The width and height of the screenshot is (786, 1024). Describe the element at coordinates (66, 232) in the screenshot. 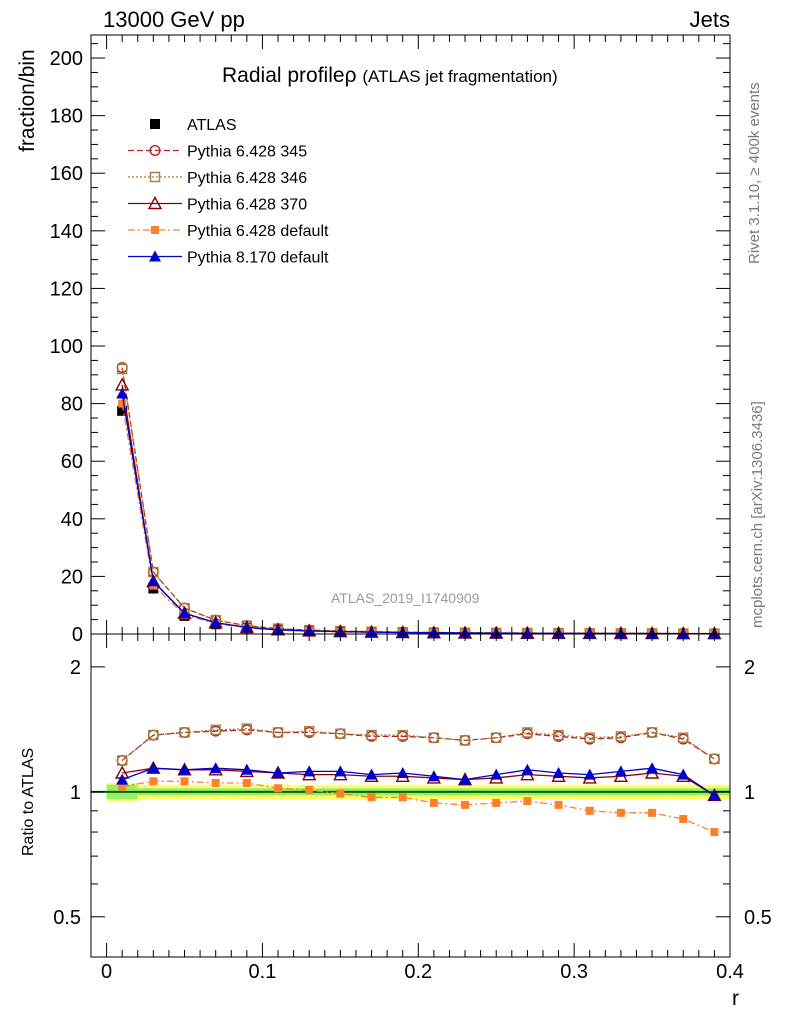

I see `main-y-tick-label: 140` at that location.